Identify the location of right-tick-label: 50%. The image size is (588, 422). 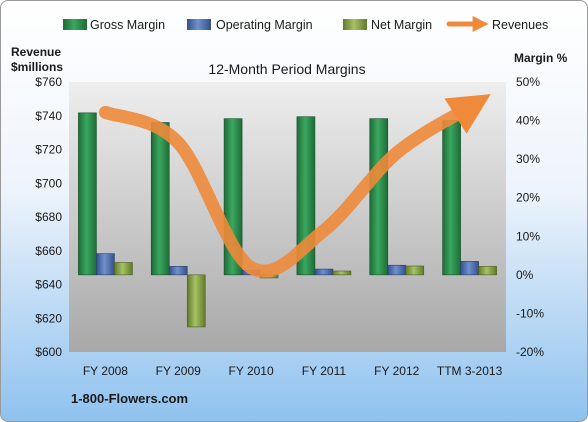
(528, 82).